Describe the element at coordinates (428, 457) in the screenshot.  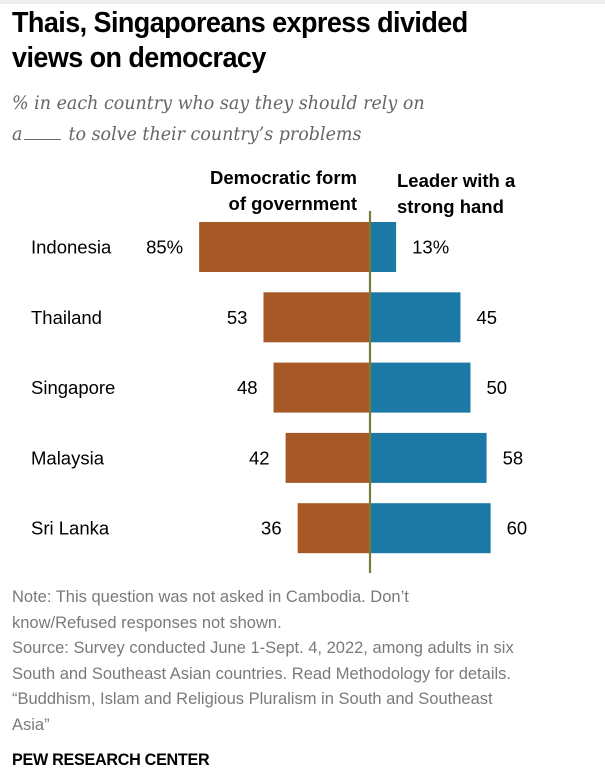
I see `bar-strong-leader-malaysia` at that location.